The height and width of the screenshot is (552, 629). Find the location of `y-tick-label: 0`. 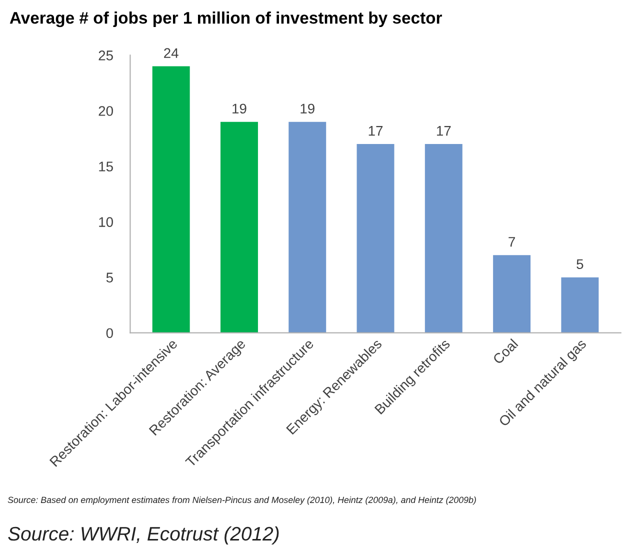

y-tick-label: 0 is located at coordinates (109, 333).